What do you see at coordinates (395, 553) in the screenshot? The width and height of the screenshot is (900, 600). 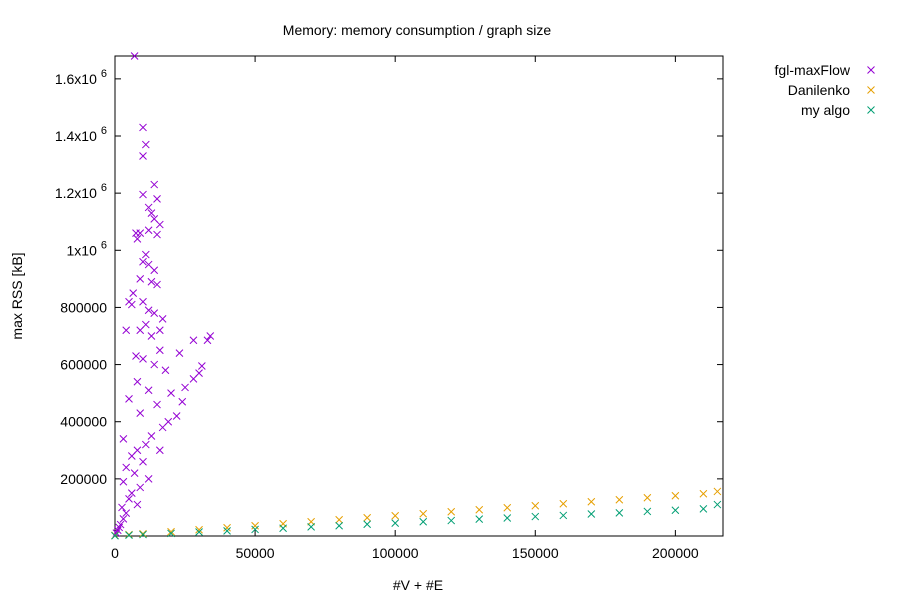 I see `x-tick-label: 100000` at bounding box center [395, 553].